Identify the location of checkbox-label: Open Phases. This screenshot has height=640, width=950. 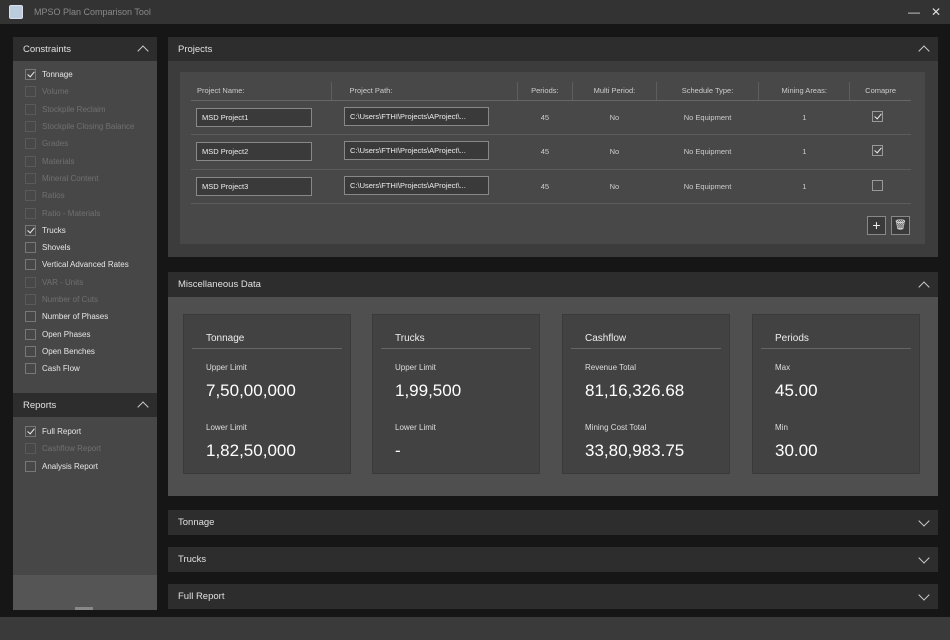
(66, 334).